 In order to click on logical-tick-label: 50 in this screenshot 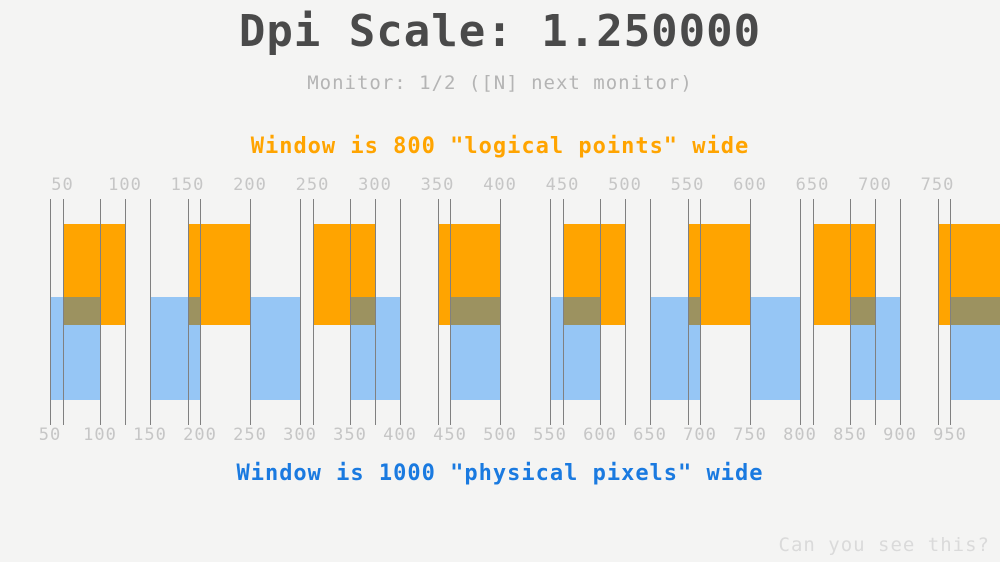, I will do `click(62, 185)`.